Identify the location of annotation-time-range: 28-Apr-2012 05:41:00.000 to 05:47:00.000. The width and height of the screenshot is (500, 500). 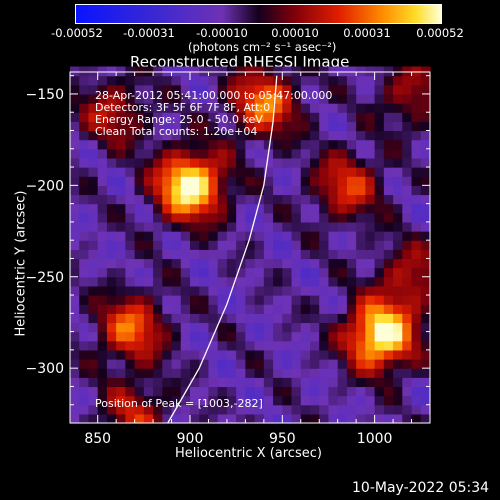
(214, 95).